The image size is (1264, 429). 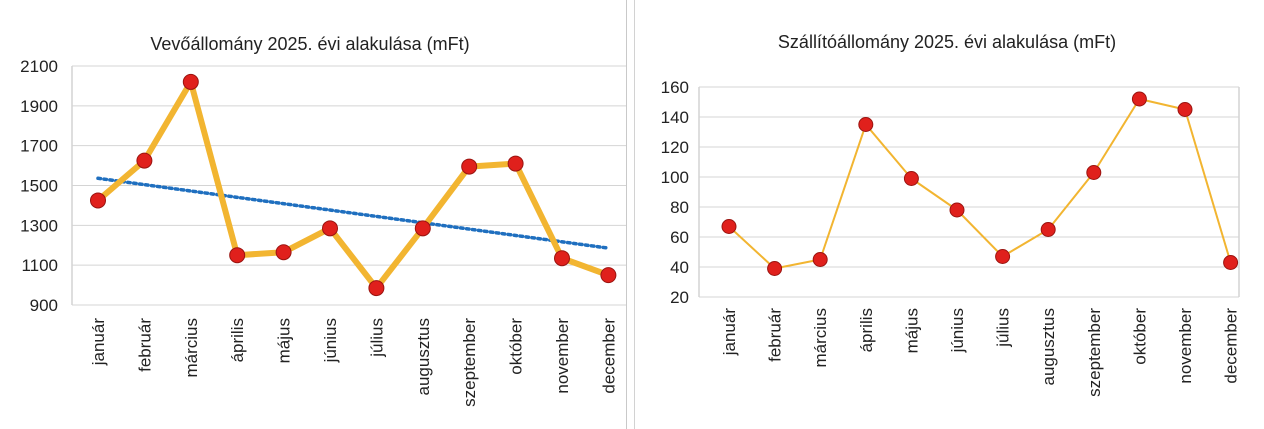 What do you see at coordinates (679, 237) in the screenshot?
I see `y-tick-label: 60` at bounding box center [679, 237].